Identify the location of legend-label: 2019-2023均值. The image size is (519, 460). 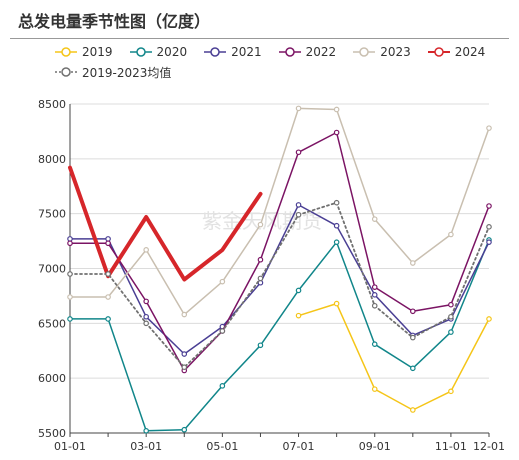
(127, 72).